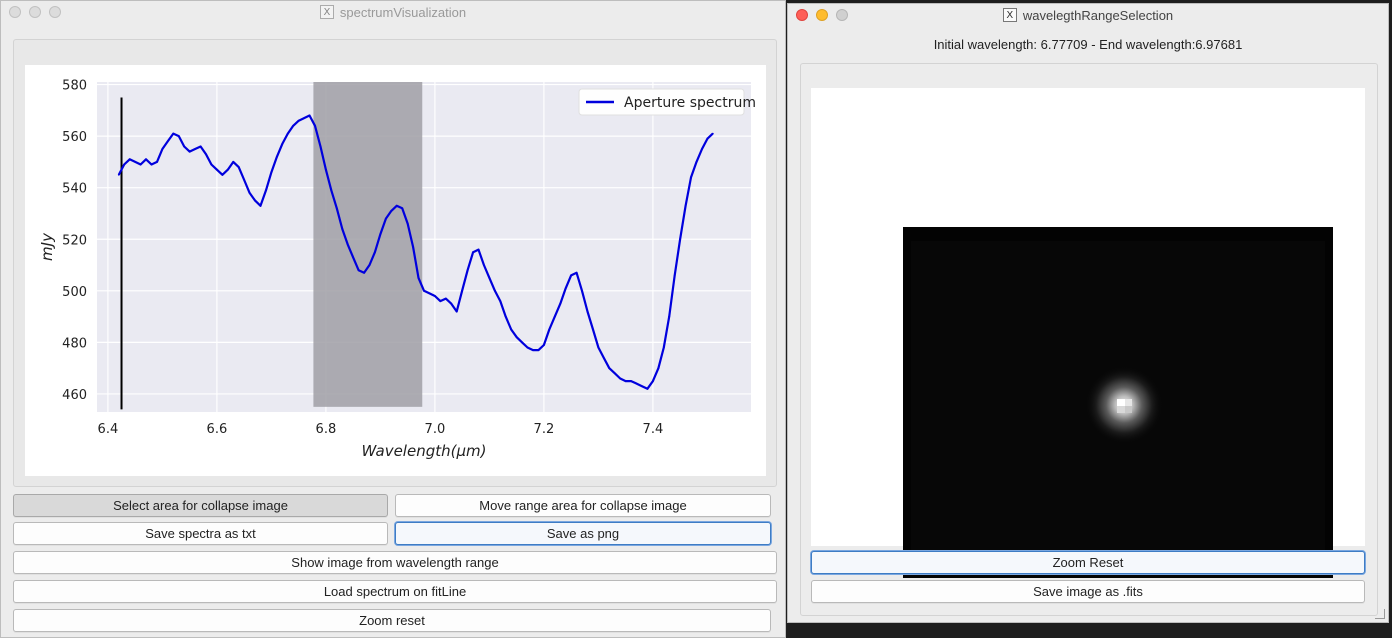 The width and height of the screenshot is (1392, 638). Describe the element at coordinates (393, 12) in the screenshot. I see `left-titlebar: X spectrumVisualization` at that location.